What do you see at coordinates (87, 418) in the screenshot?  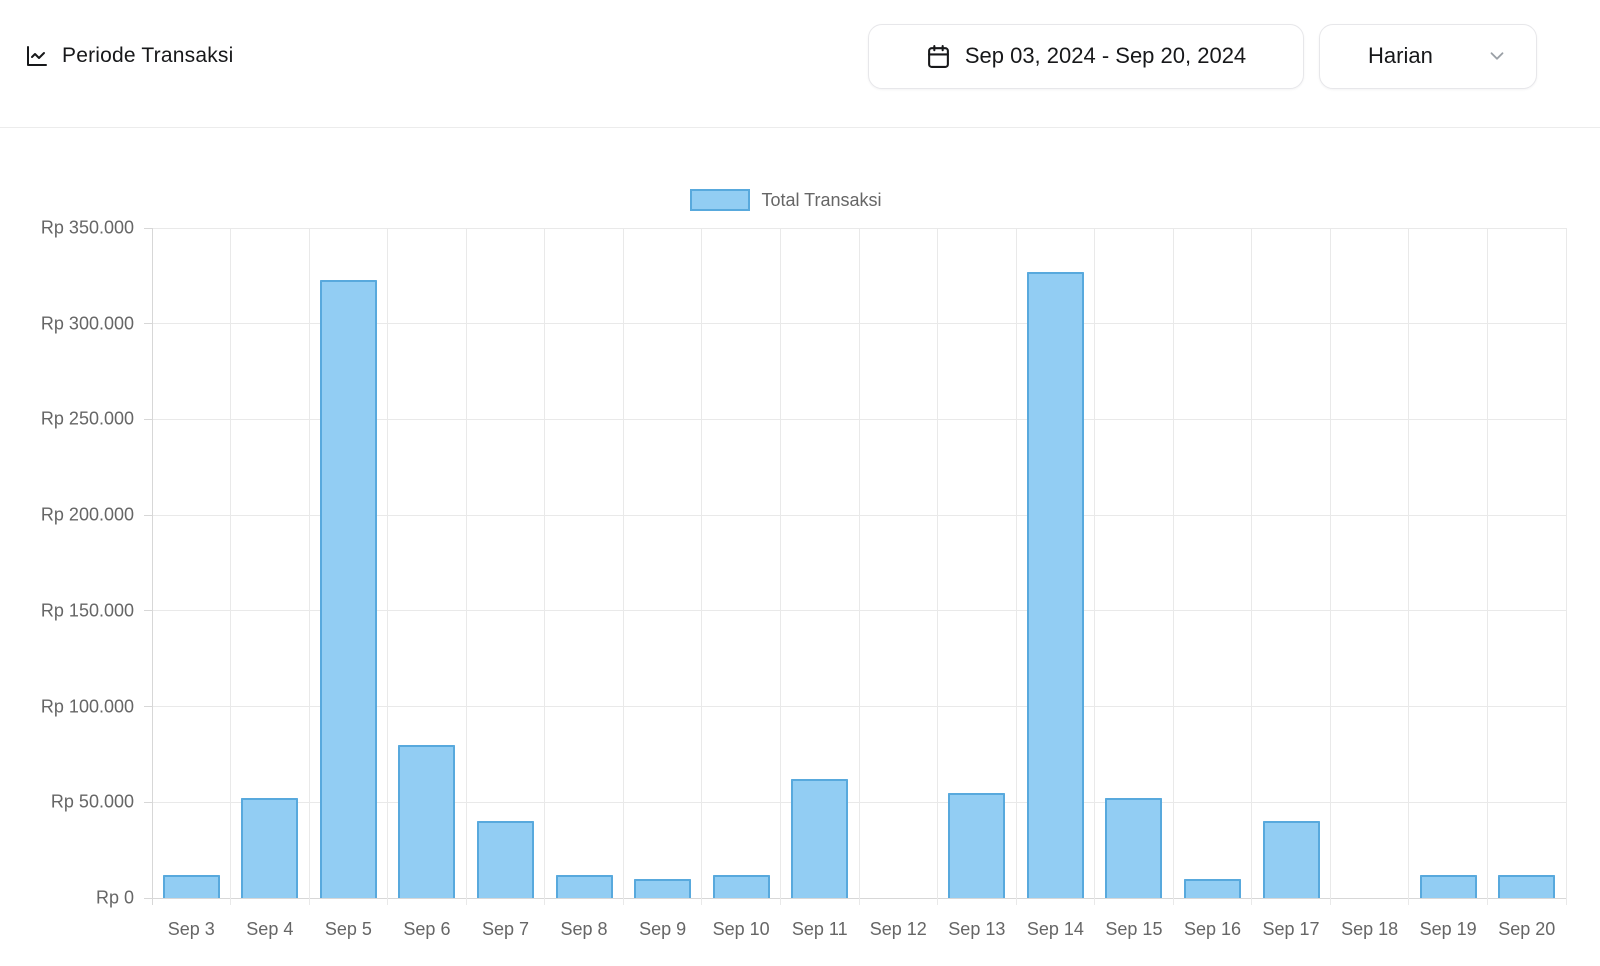 I see `y-axis-label: Rp 250.000` at bounding box center [87, 418].